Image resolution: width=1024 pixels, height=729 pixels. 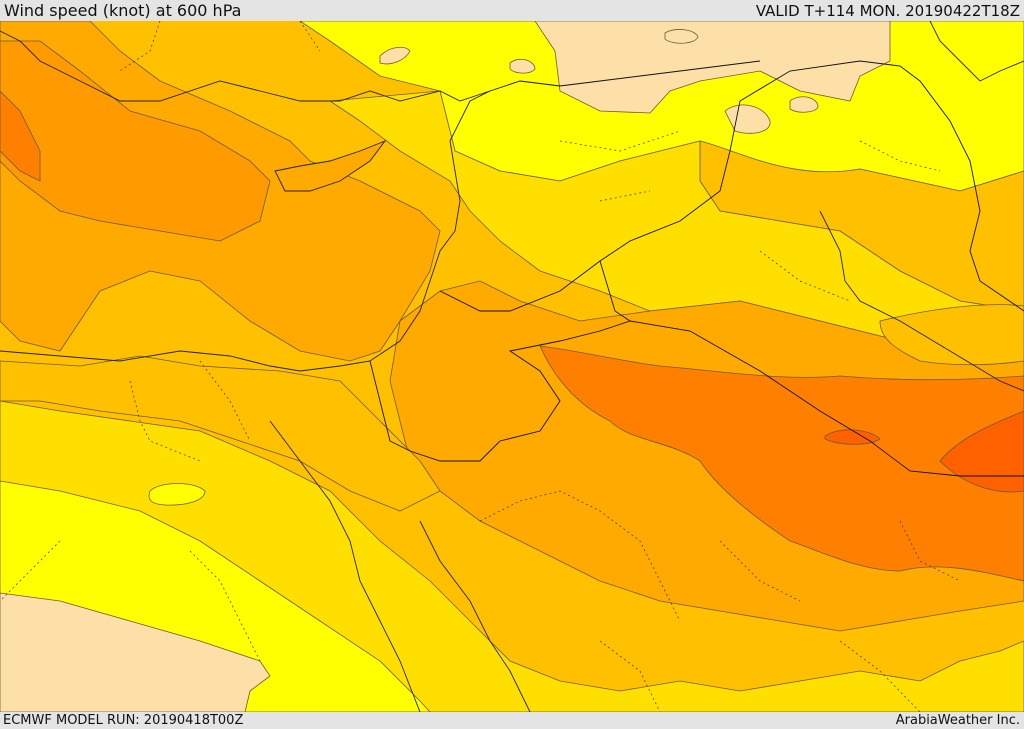 I want to click on valid-time-label: VALID T+114 MON. 20190422T18Z, so click(x=887, y=11).